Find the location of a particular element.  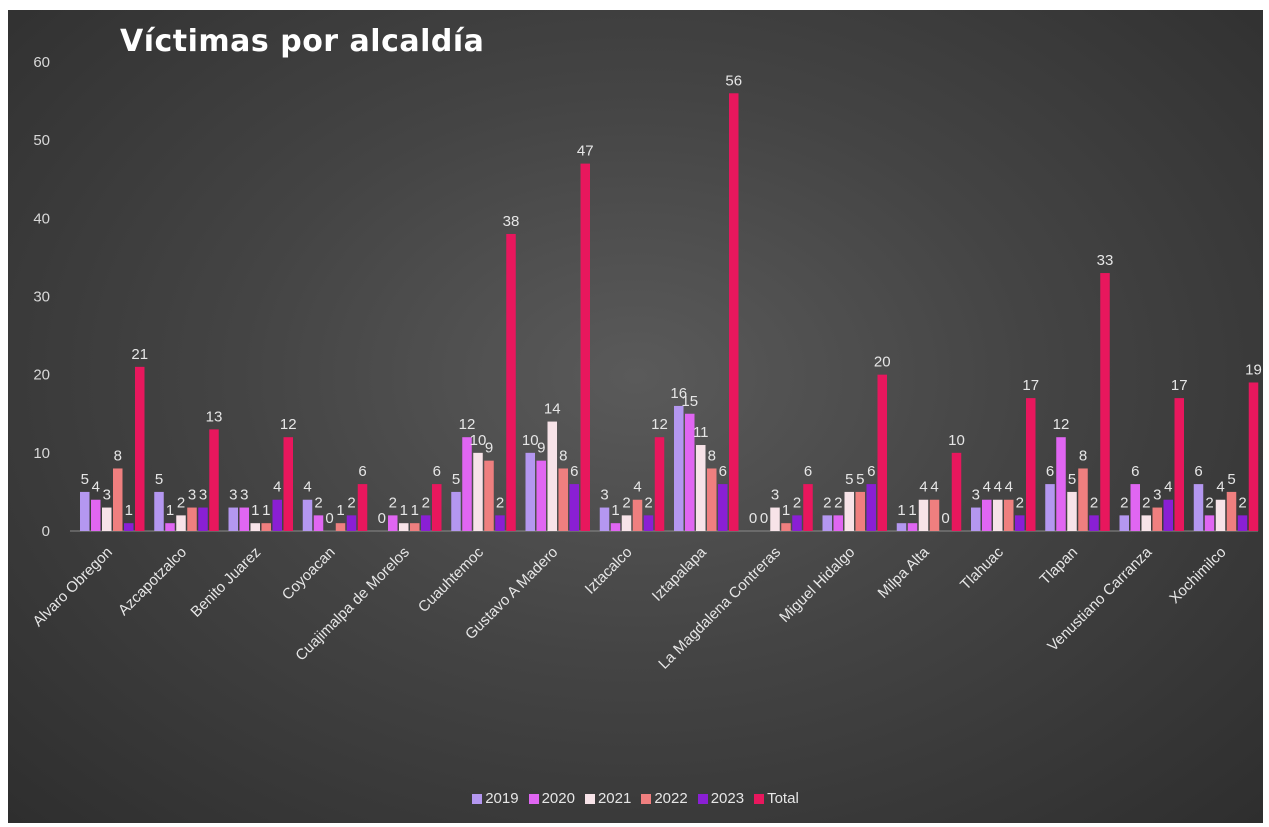

data-label: 15 is located at coordinates (689, 401).